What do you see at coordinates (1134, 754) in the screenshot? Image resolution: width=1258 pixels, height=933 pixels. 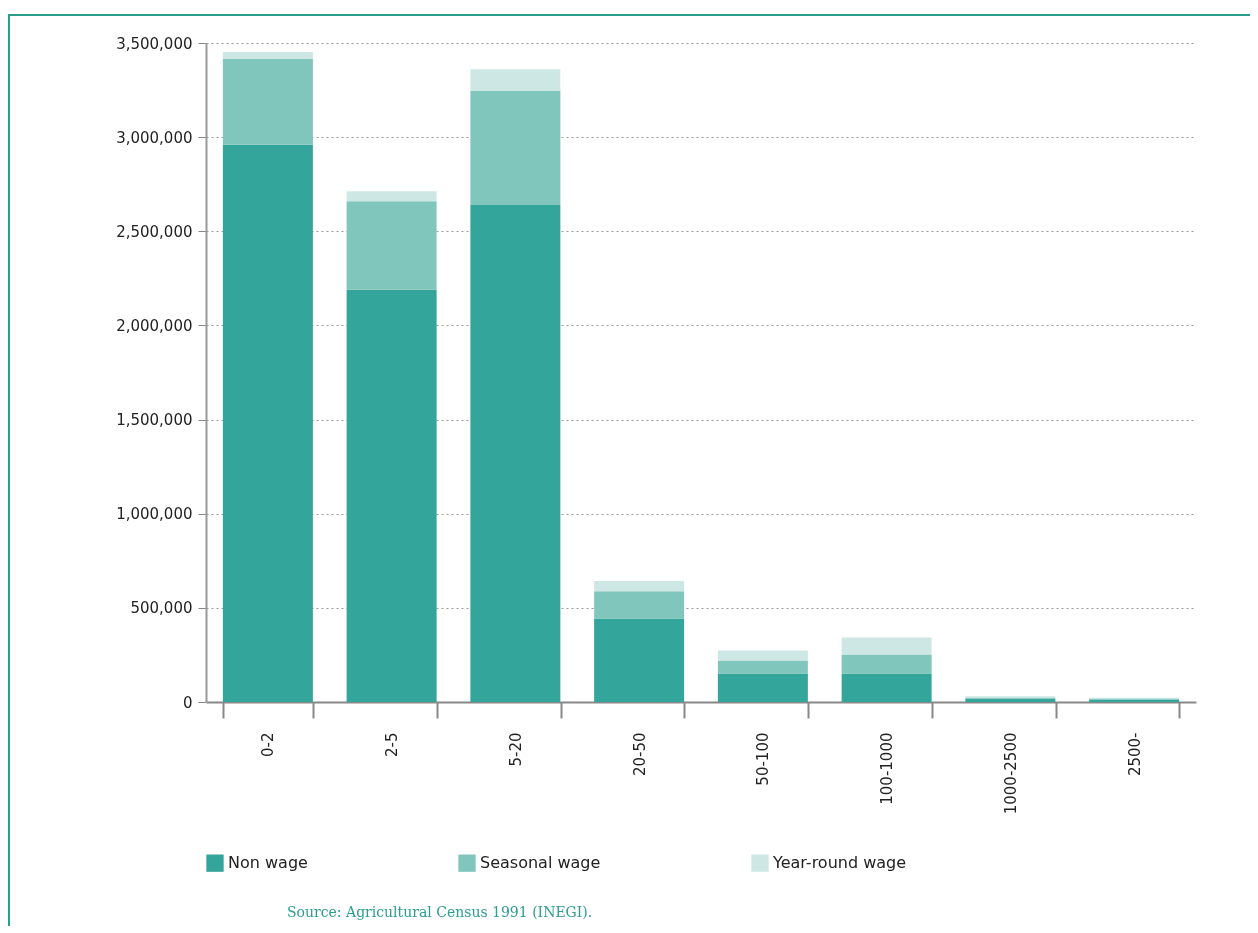 I see `x-tick-label: 2500-` at bounding box center [1134, 754].